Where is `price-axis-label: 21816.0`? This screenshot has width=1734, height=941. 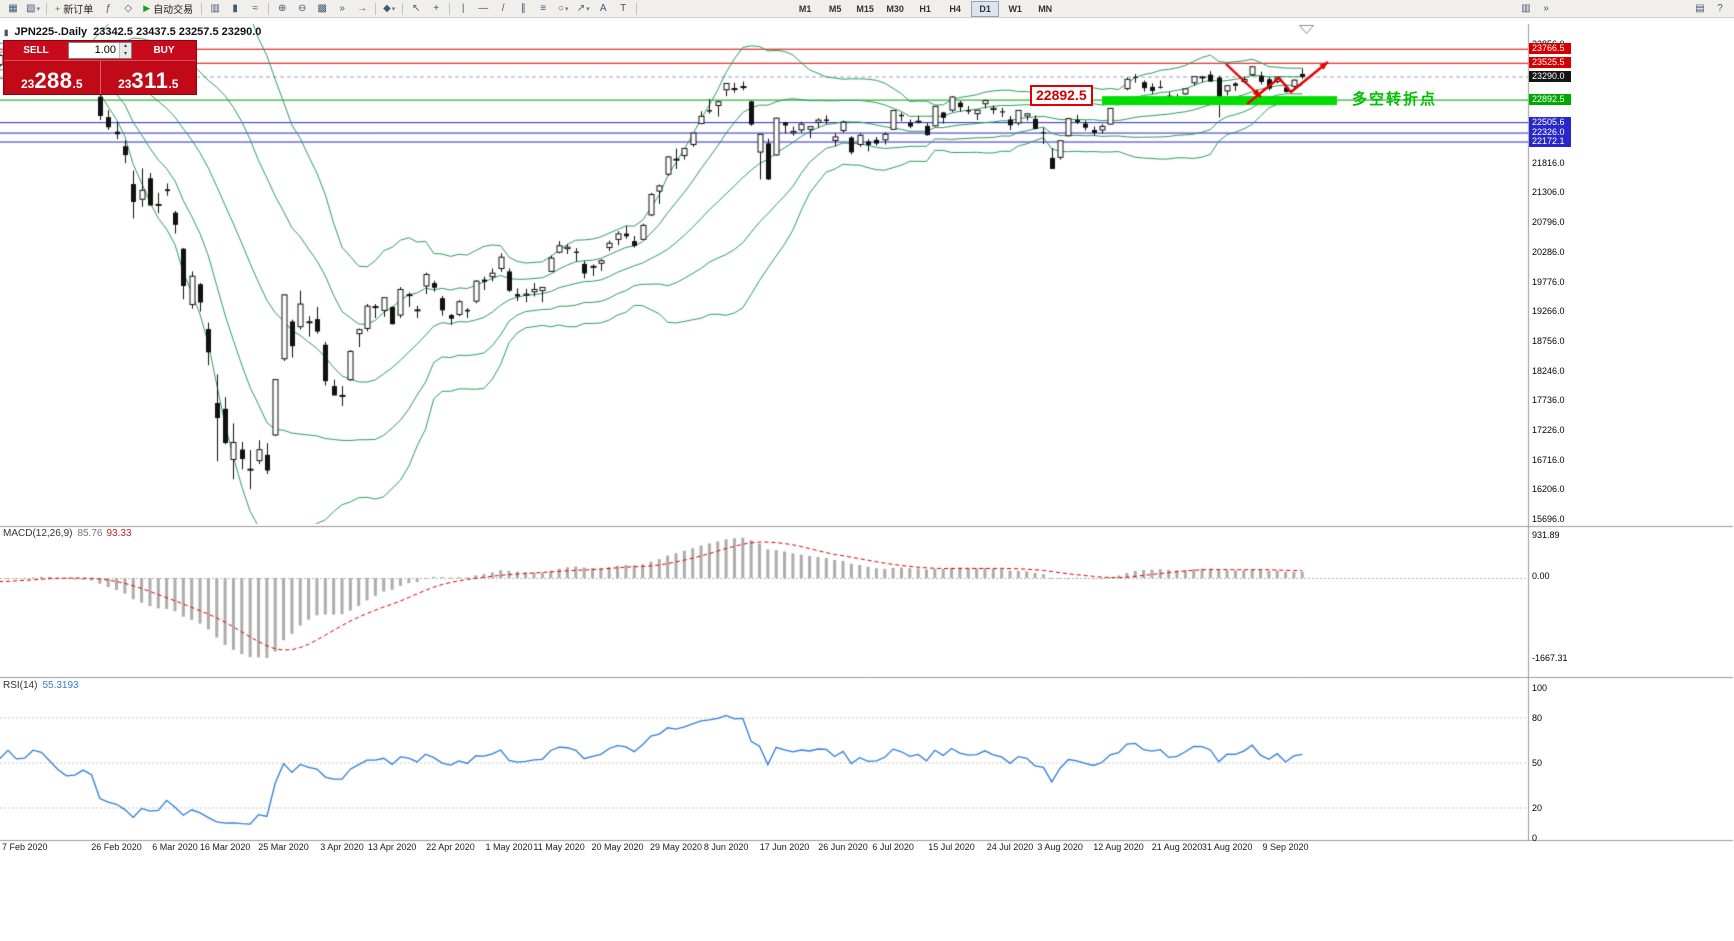
price-axis-label: 21816.0 is located at coordinates (1548, 162).